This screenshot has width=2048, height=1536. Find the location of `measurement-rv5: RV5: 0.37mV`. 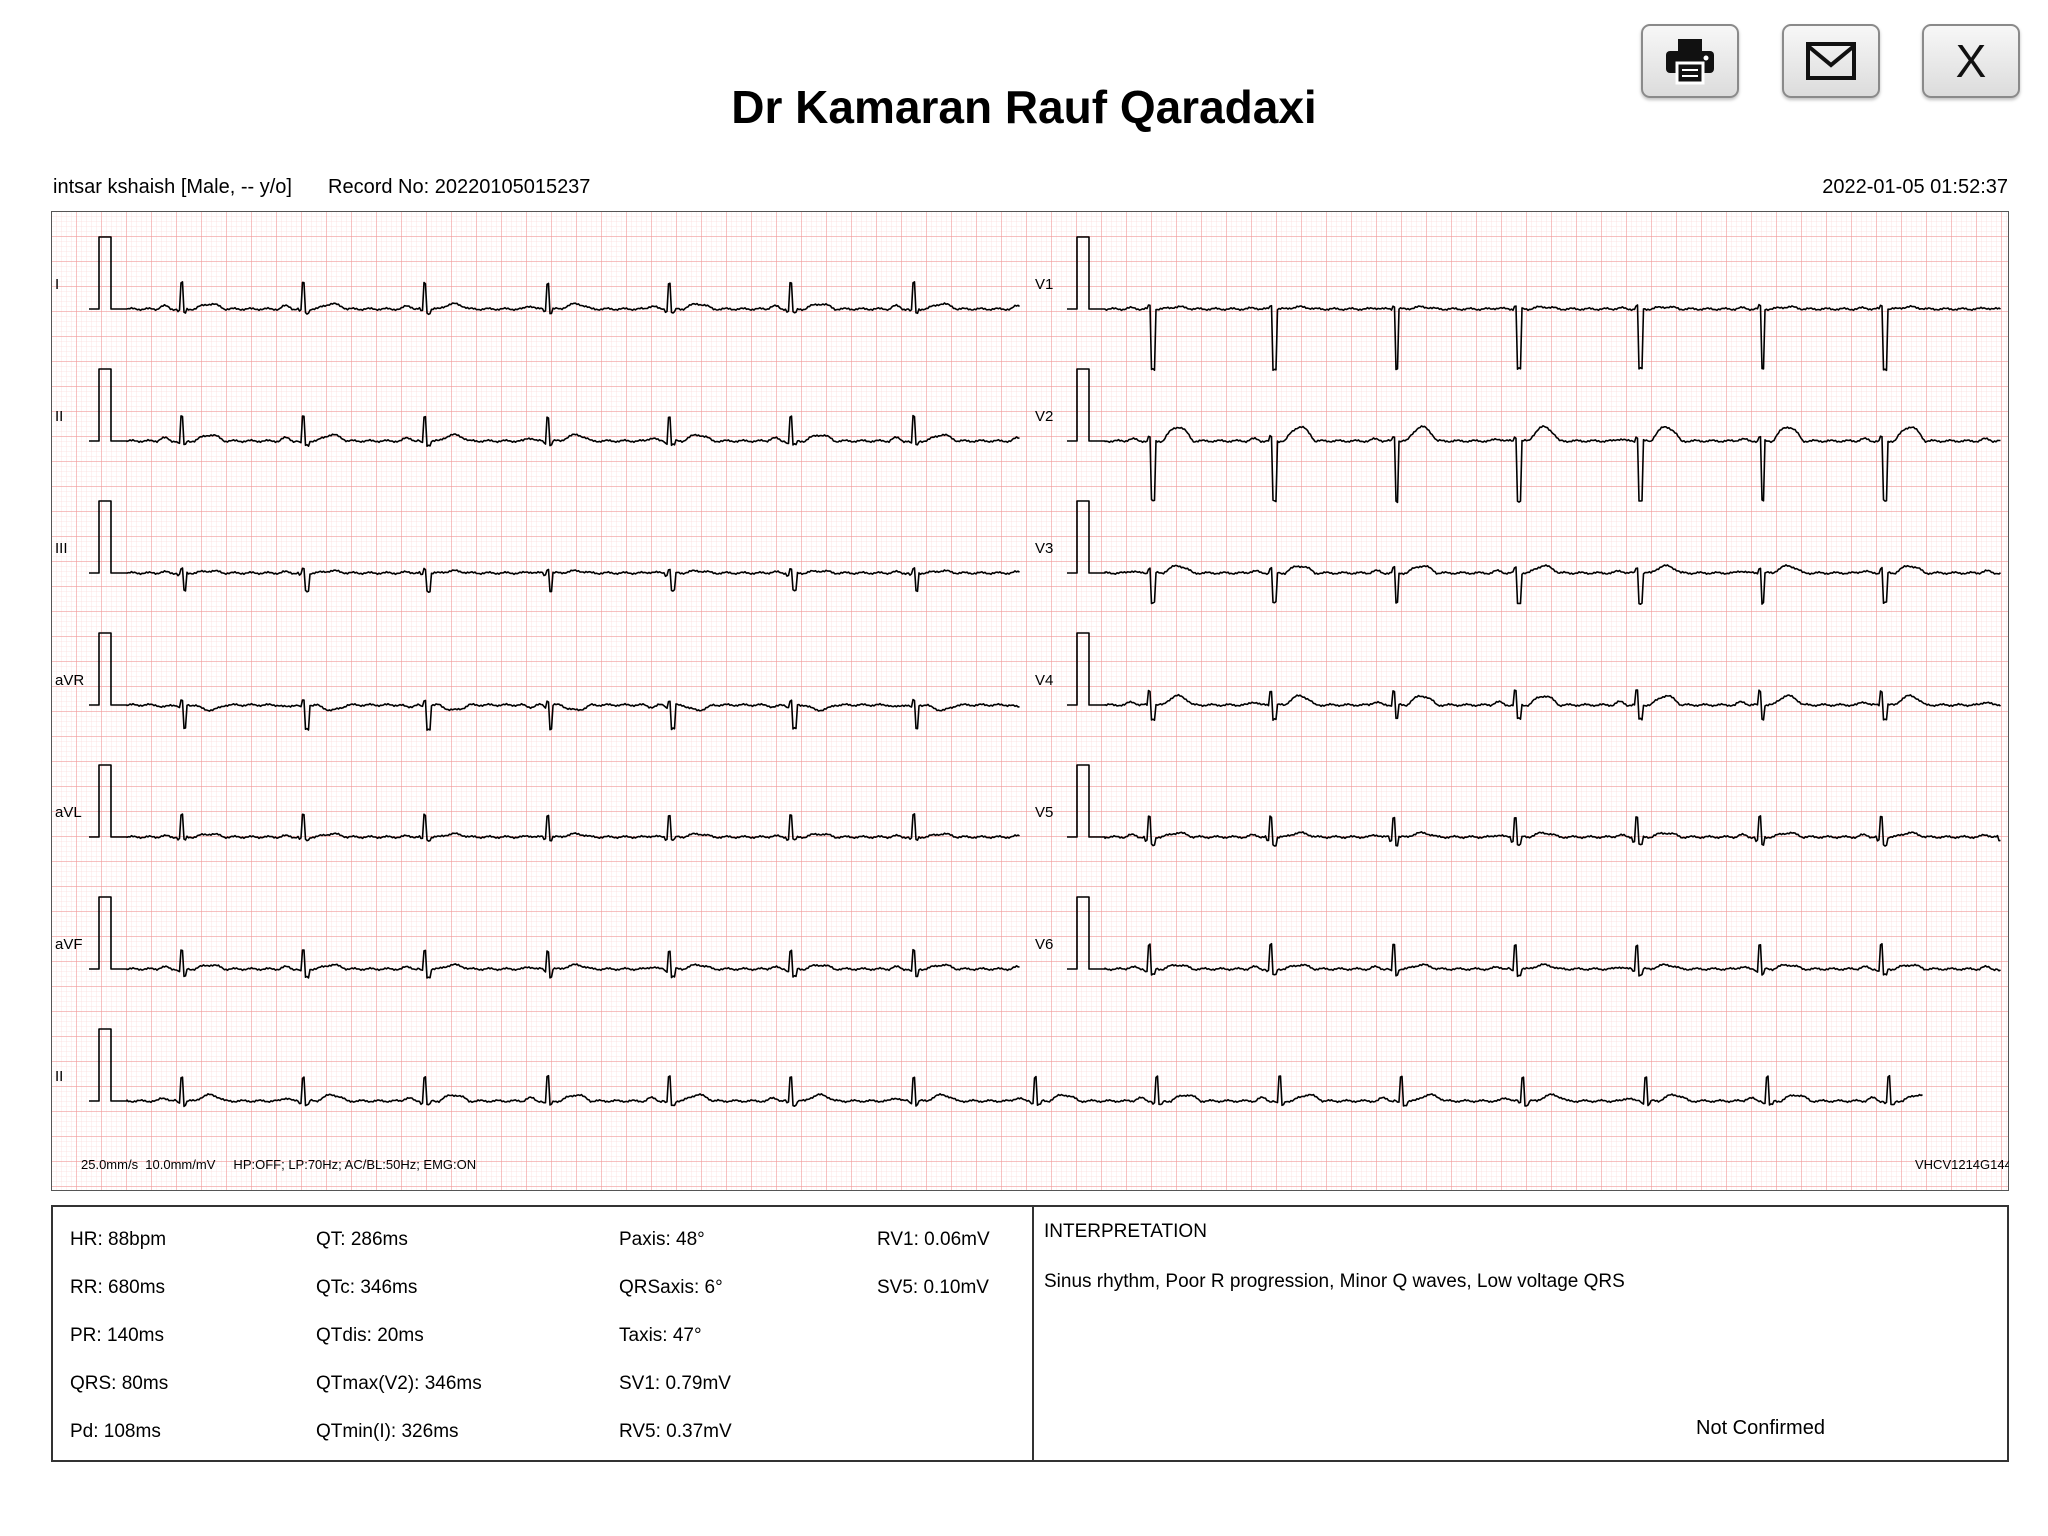

measurement-rv5: RV5: 0.37mV is located at coordinates (675, 1431).